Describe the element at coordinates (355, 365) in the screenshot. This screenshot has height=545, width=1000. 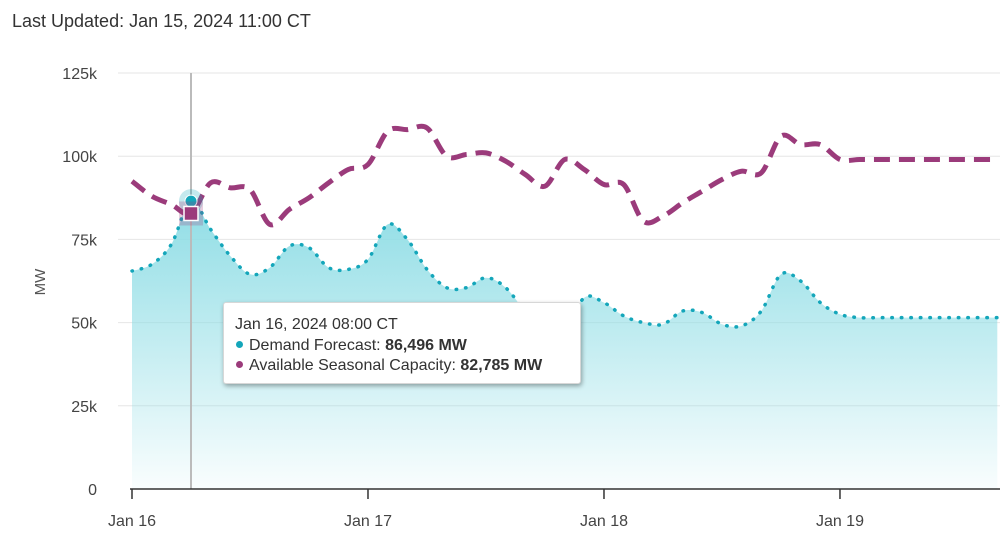
I see `tooltip-capacity-label: Available Seasonal Capacity:` at that location.